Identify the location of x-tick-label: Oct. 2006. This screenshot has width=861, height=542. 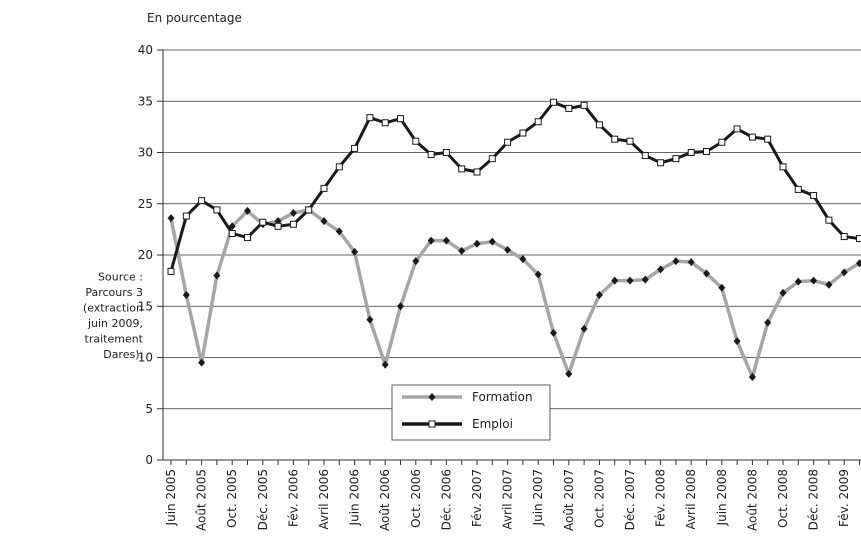
(416, 498).